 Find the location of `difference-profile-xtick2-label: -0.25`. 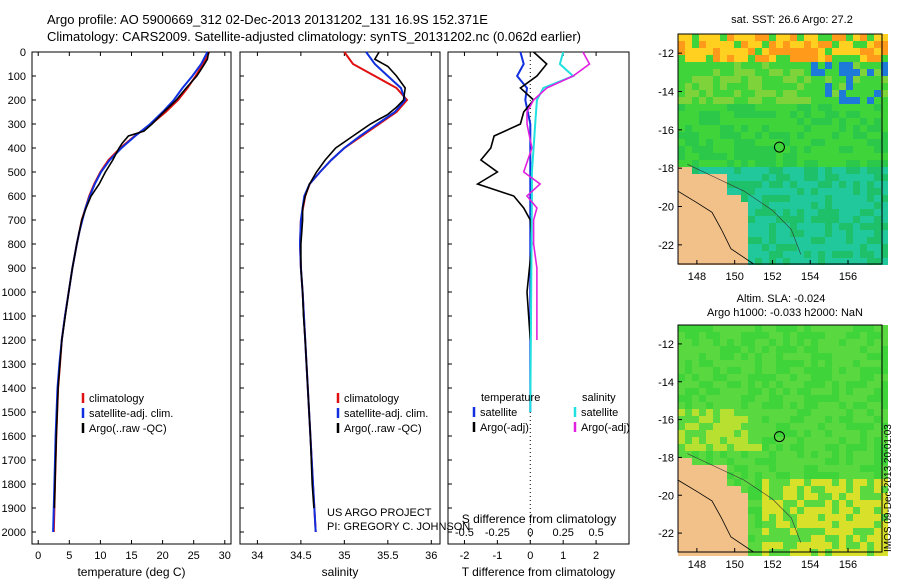

difference-profile-xtick2-label: -0.25 is located at coordinates (497, 533).